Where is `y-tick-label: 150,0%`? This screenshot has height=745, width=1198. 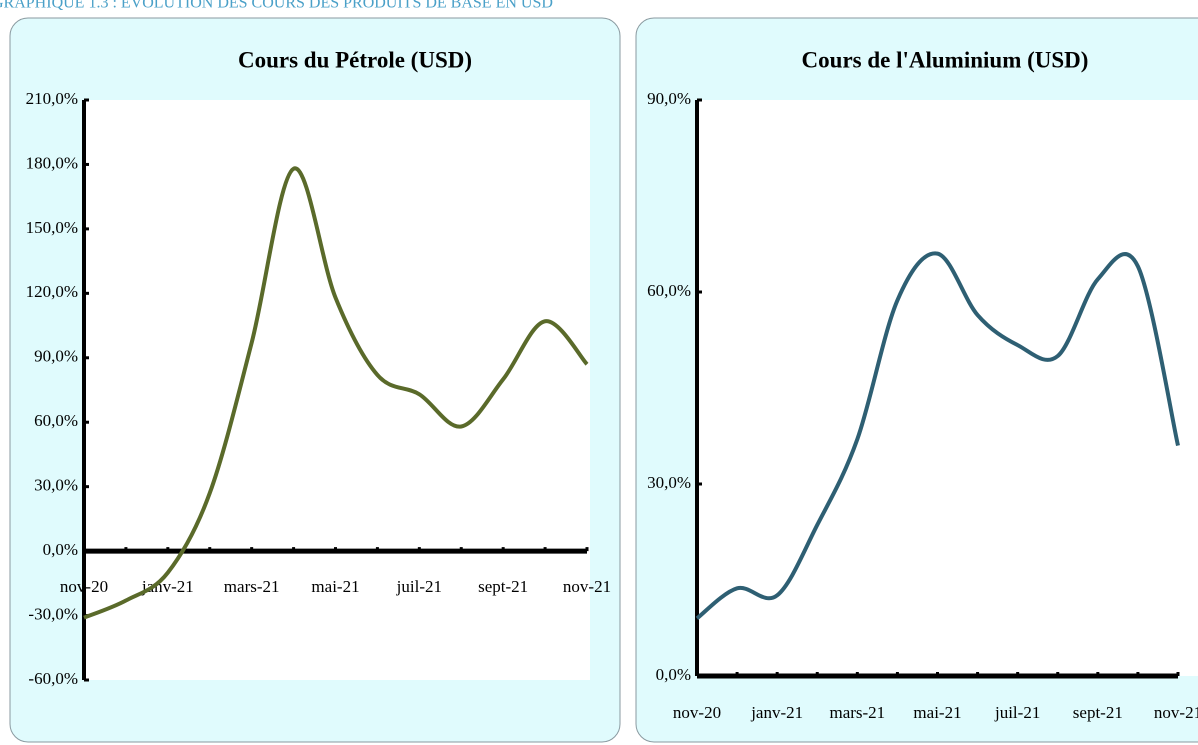 y-tick-label: 150,0% is located at coordinates (52, 227).